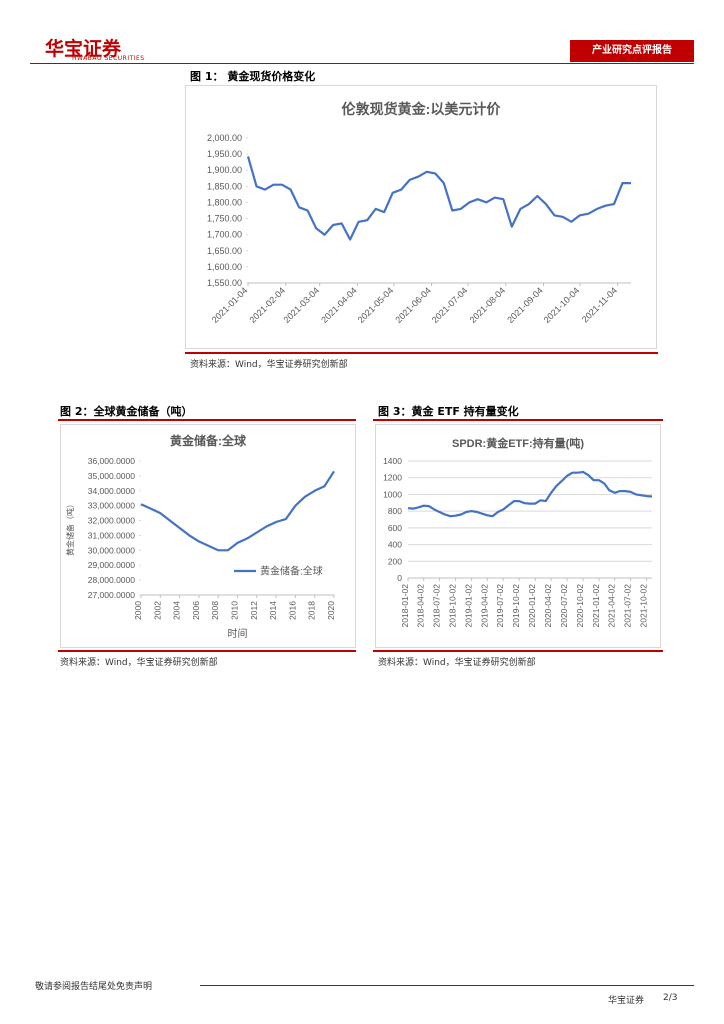  Describe the element at coordinates (339, 305) in the screenshot. I see `x-tick-label: 2021-04-04` at that location.